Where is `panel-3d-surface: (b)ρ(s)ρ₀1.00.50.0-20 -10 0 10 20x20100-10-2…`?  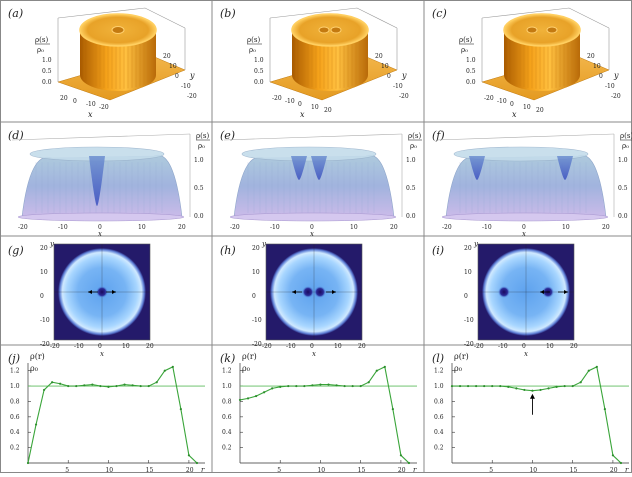 panel-3d-surface: (b)ρ(s)ρ₀1.00.50.0-20 -10 0 10 20x20100-10-2… is located at coordinates (314, 63).